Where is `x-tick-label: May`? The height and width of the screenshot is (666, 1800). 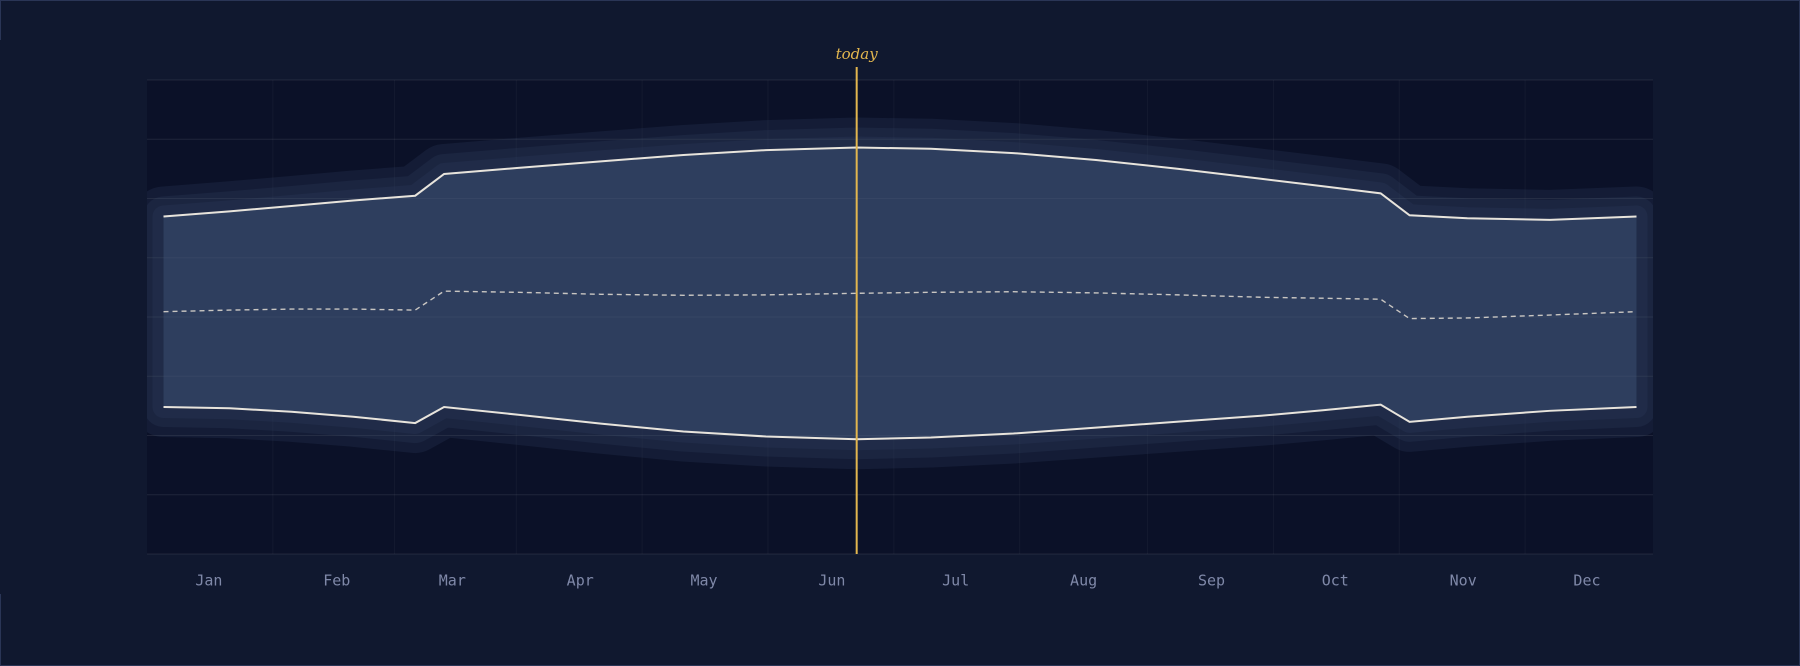
x-tick-label: May is located at coordinates (703, 581).